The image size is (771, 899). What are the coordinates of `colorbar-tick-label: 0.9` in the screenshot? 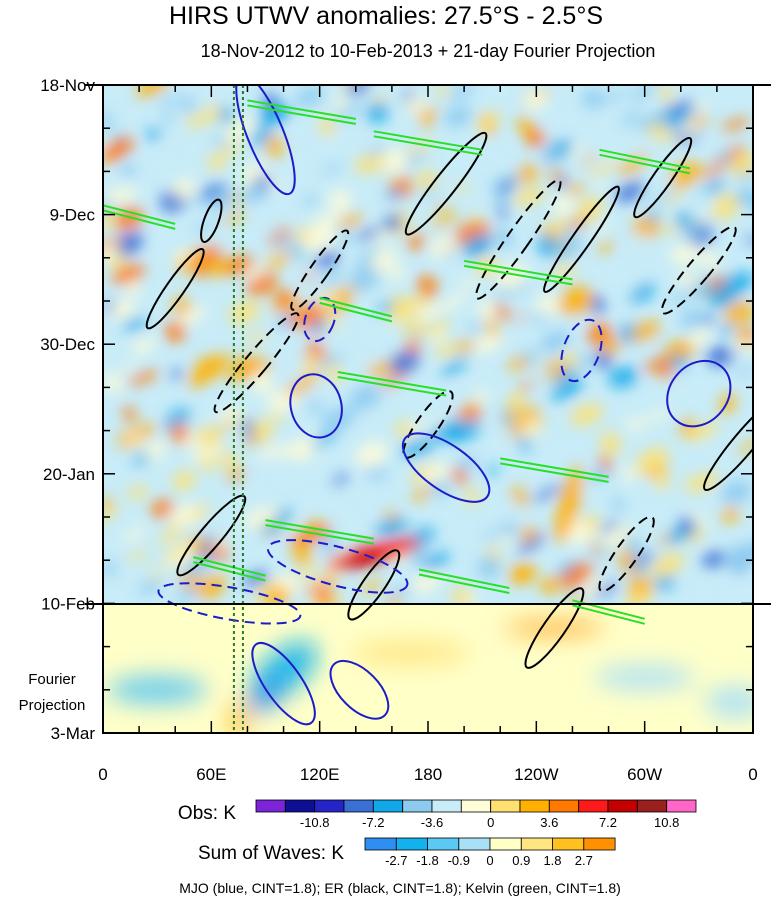 It's located at (521, 860).